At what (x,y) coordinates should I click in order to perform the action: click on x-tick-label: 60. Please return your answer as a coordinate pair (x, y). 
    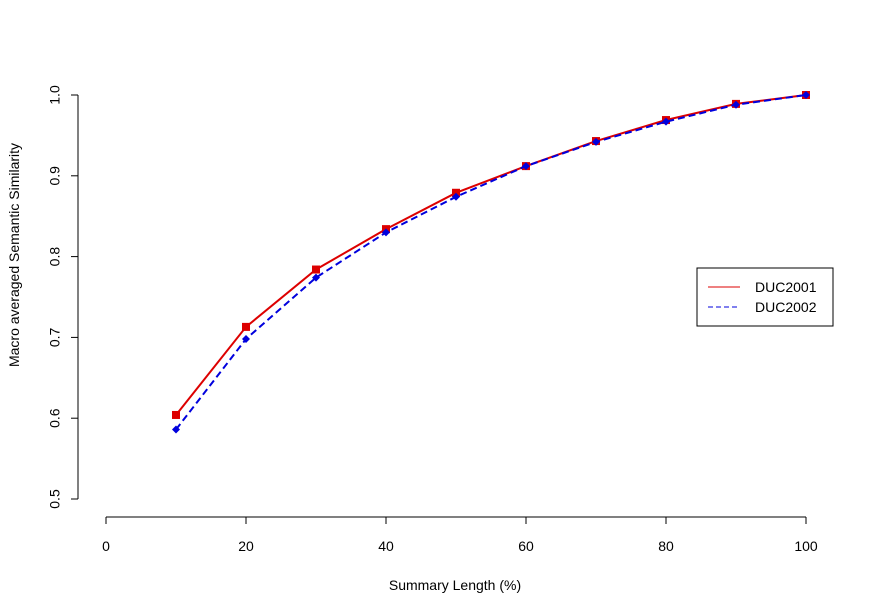
    Looking at the image, I should click on (526, 546).